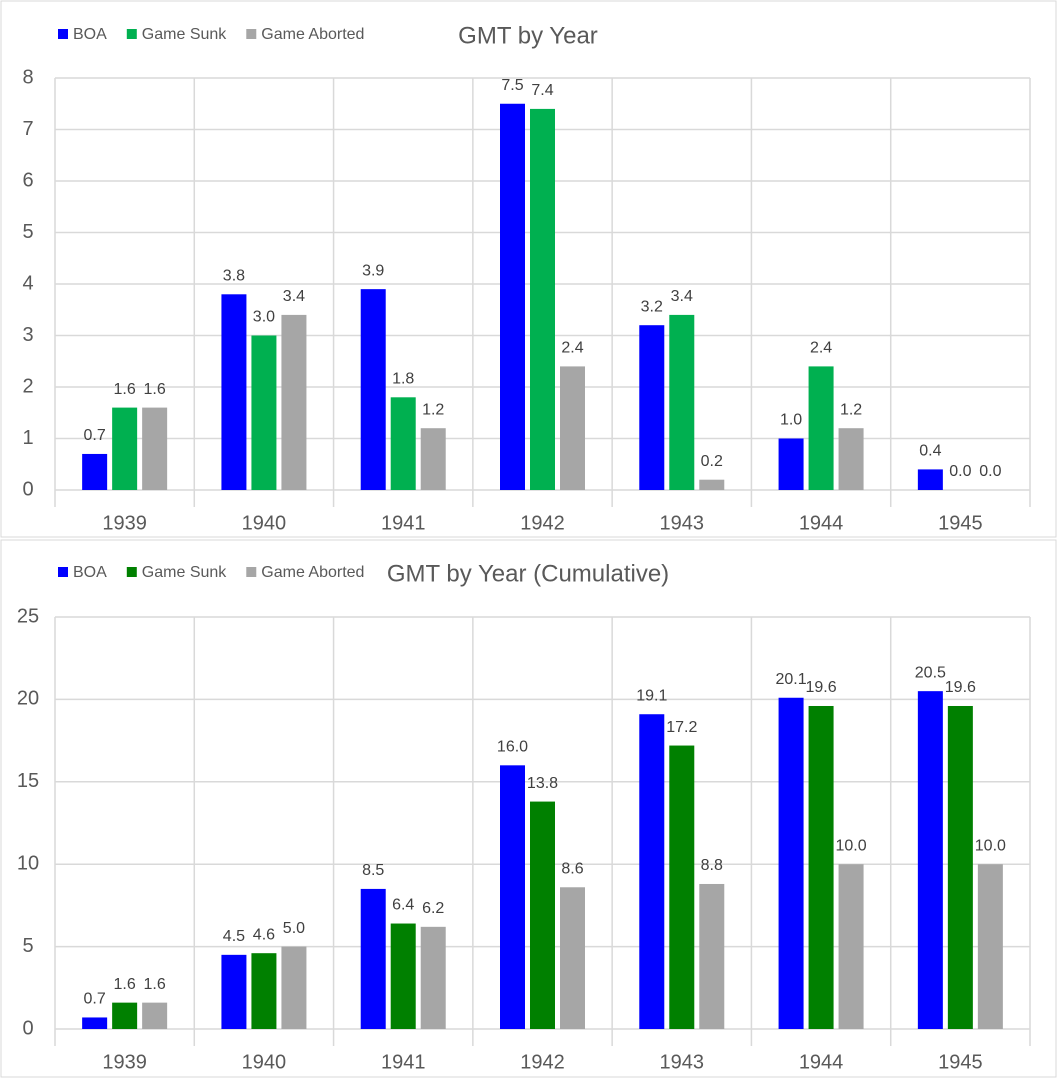 This screenshot has height=1079, width=1057. Describe the element at coordinates (682, 523) in the screenshot. I see `x-tick-label: 1943` at that location.